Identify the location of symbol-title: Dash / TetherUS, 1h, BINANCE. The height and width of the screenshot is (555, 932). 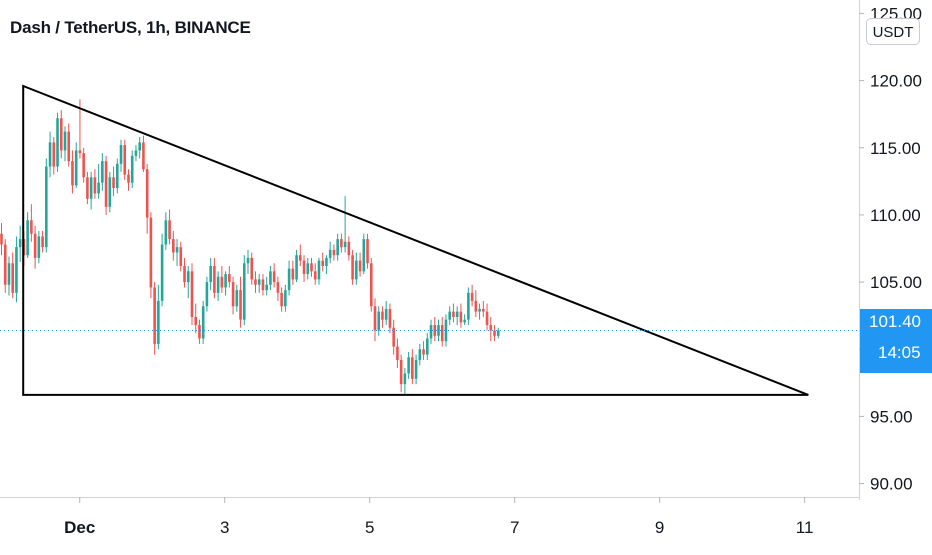
(130, 27).